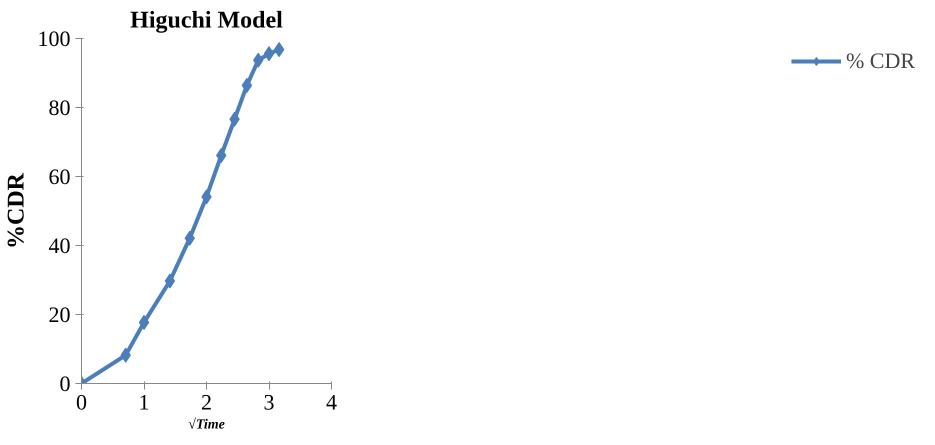 This screenshot has height=445, width=935. I want to click on x-tick-label: 4, so click(331, 402).